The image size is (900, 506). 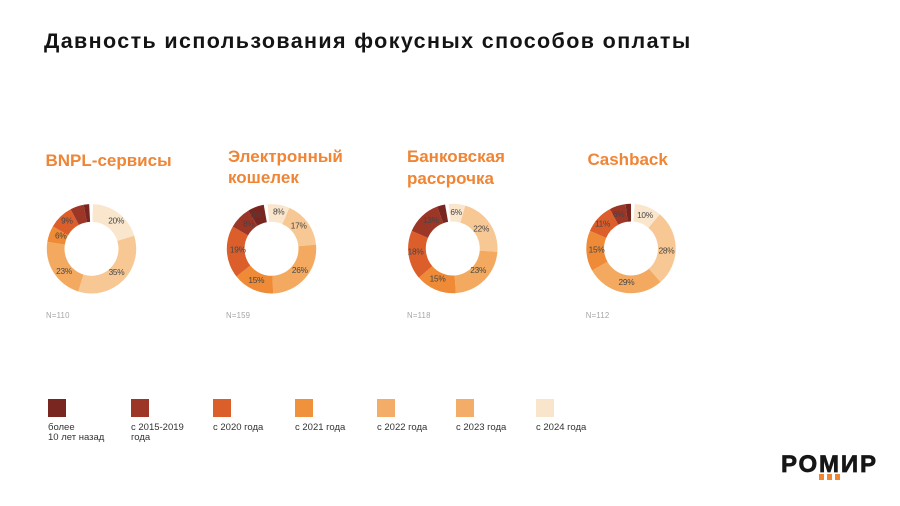 What do you see at coordinates (481, 229) in the screenshot?
I see `svg-text: 22%` at bounding box center [481, 229].